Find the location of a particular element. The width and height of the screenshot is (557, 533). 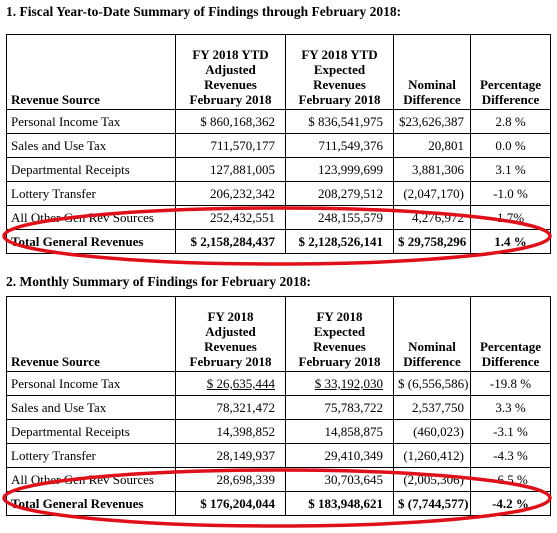

cell: (460,023) is located at coordinates (432, 431).